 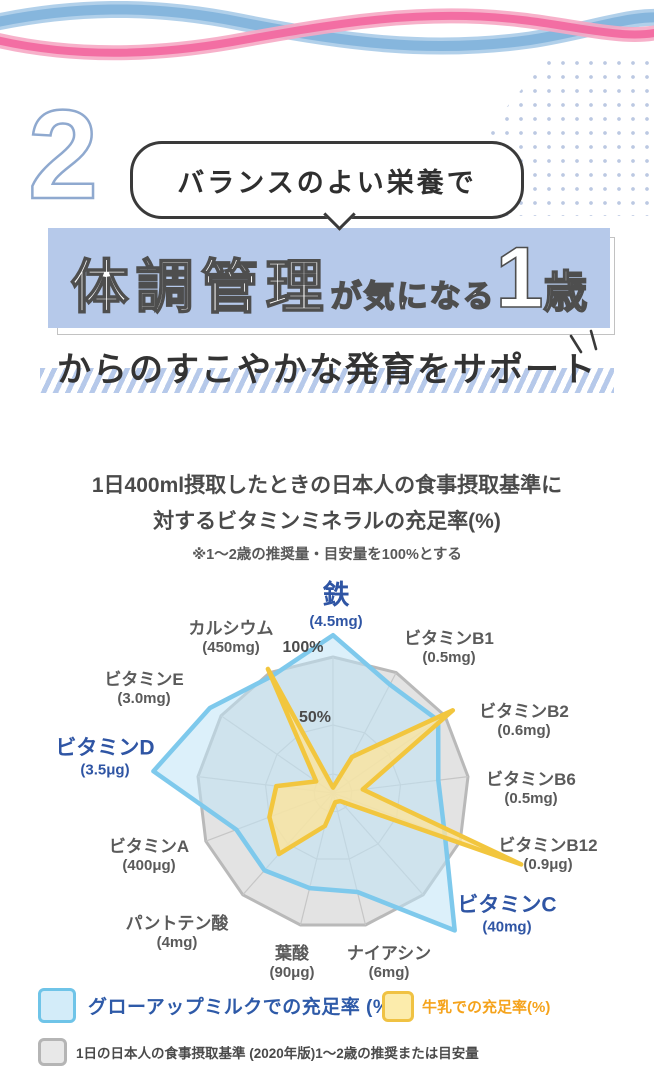 What do you see at coordinates (327, 31) in the screenshot?
I see `ribbon-decoration` at bounding box center [327, 31].